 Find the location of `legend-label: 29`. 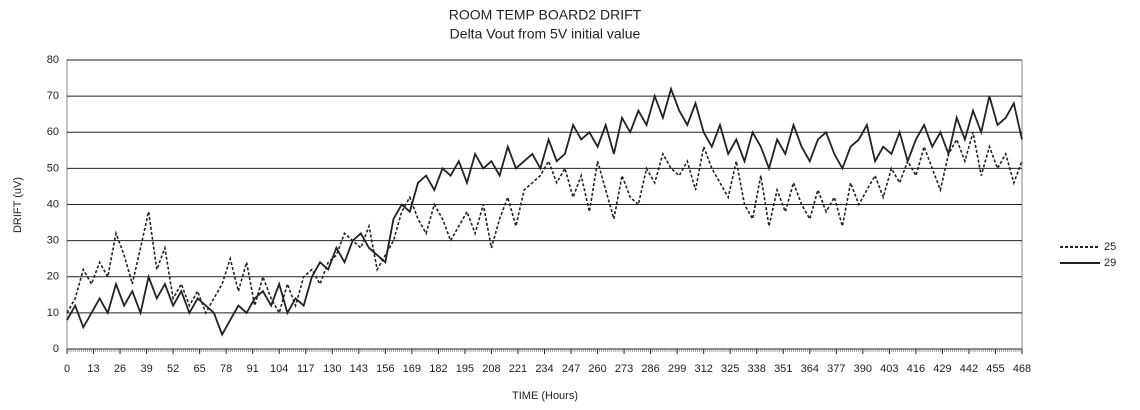

legend-label: 29 is located at coordinates (1110, 263).